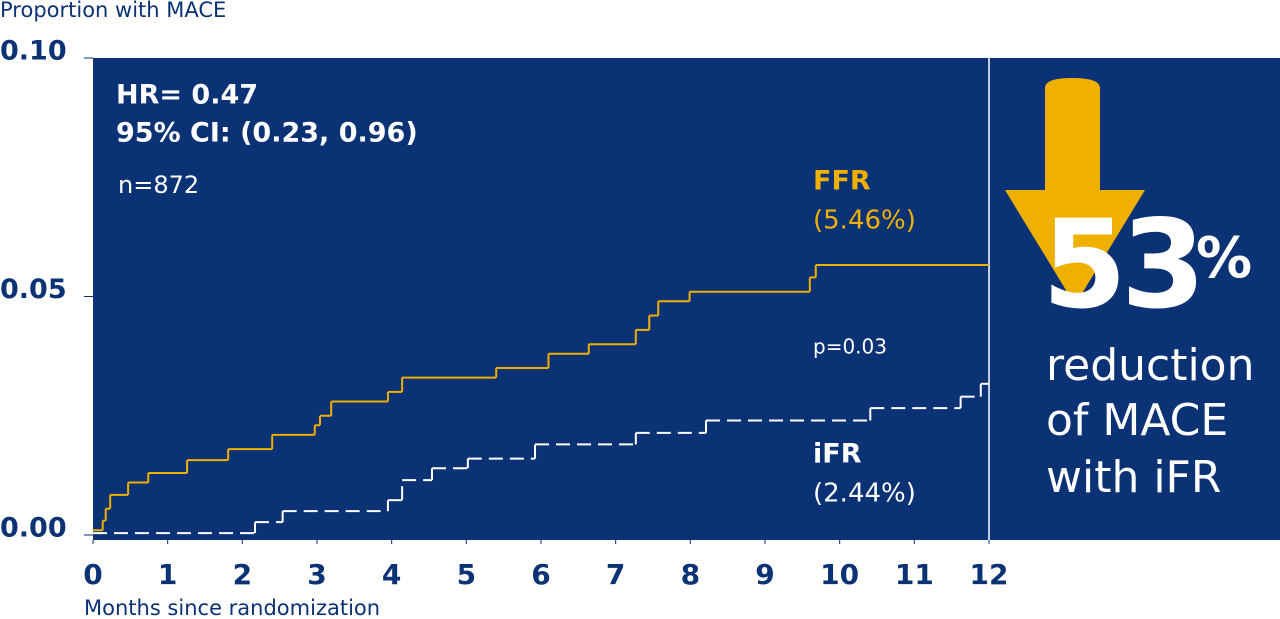 Image resolution: width=1280 pixels, height=619 pixels. Describe the element at coordinates (540, 574) in the screenshot. I see `x-tick-label: 6` at that location.